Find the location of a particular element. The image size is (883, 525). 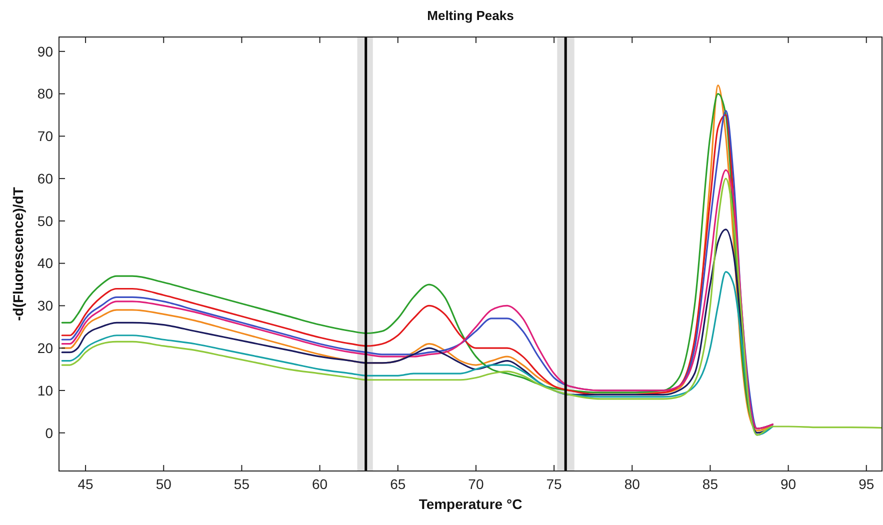

x-tick-label: 75 is located at coordinates (554, 484).